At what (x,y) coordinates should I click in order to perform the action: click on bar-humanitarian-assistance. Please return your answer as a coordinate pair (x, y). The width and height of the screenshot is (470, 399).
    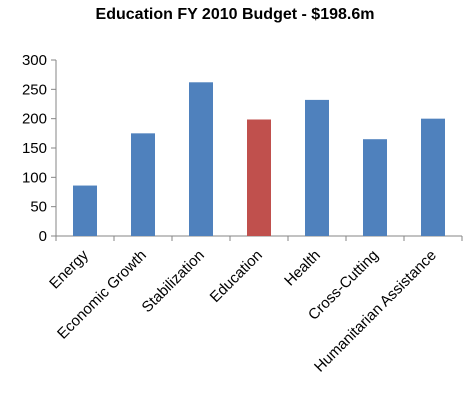
    Looking at the image, I should click on (433, 177).